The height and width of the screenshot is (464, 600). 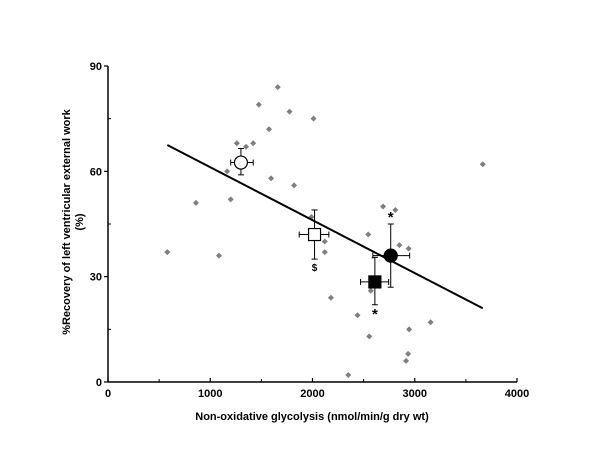 I want to click on x-tick-label: 3000, so click(x=415, y=394).